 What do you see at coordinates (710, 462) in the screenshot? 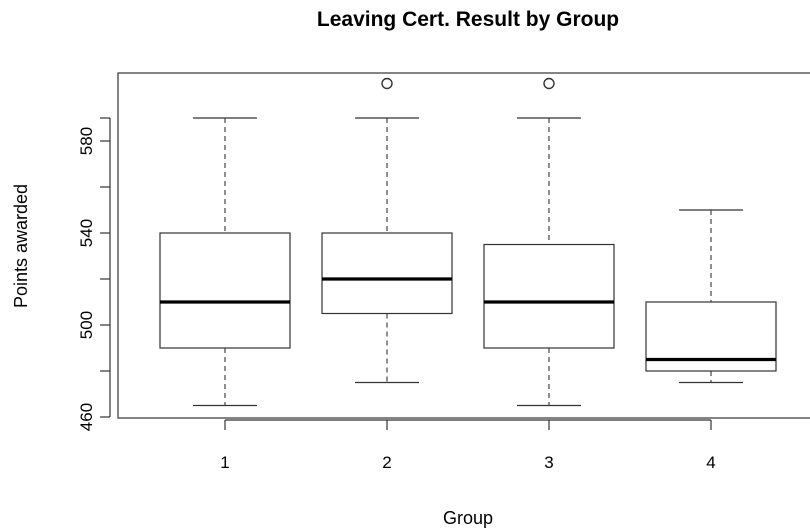
I see `x-tick-label-4: 4` at bounding box center [710, 462].